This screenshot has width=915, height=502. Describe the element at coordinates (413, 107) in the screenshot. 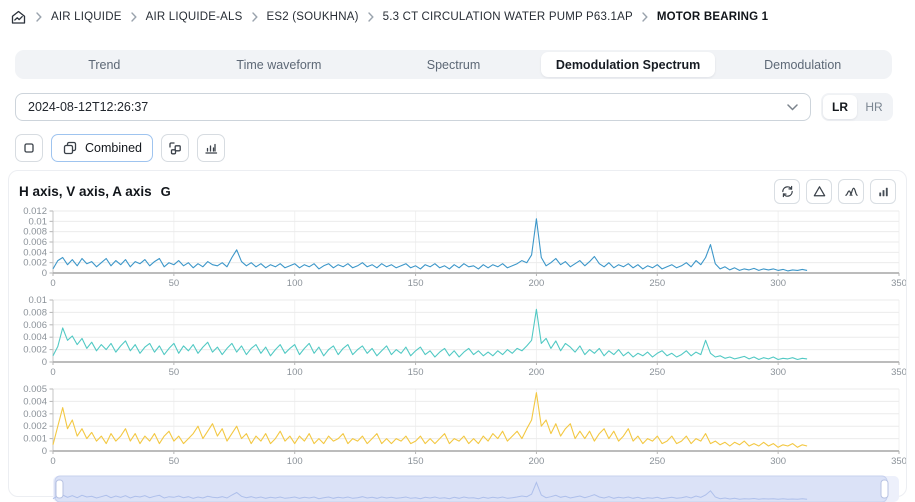

I see `measurement-datetime-select: 2024-08-12T12:26:37` at that location.